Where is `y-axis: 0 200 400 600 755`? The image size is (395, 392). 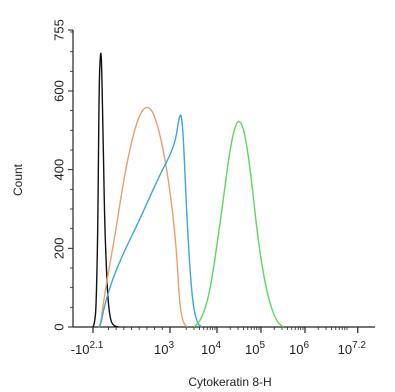
y-axis: 0 200 400 600 755 is located at coordinates (62, 175).